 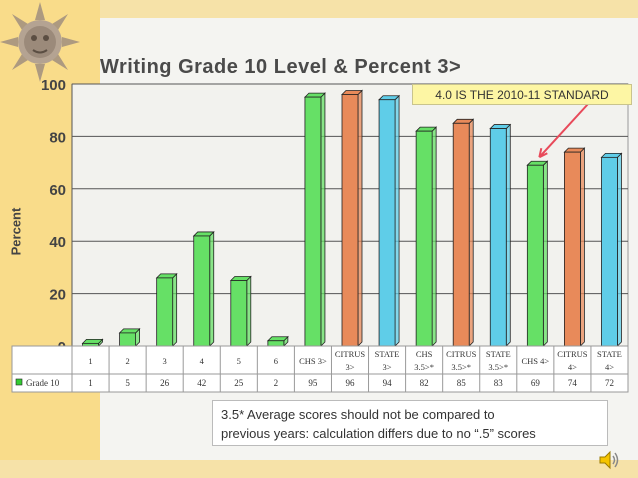 I want to click on data-label: 96, so click(x=351, y=383).